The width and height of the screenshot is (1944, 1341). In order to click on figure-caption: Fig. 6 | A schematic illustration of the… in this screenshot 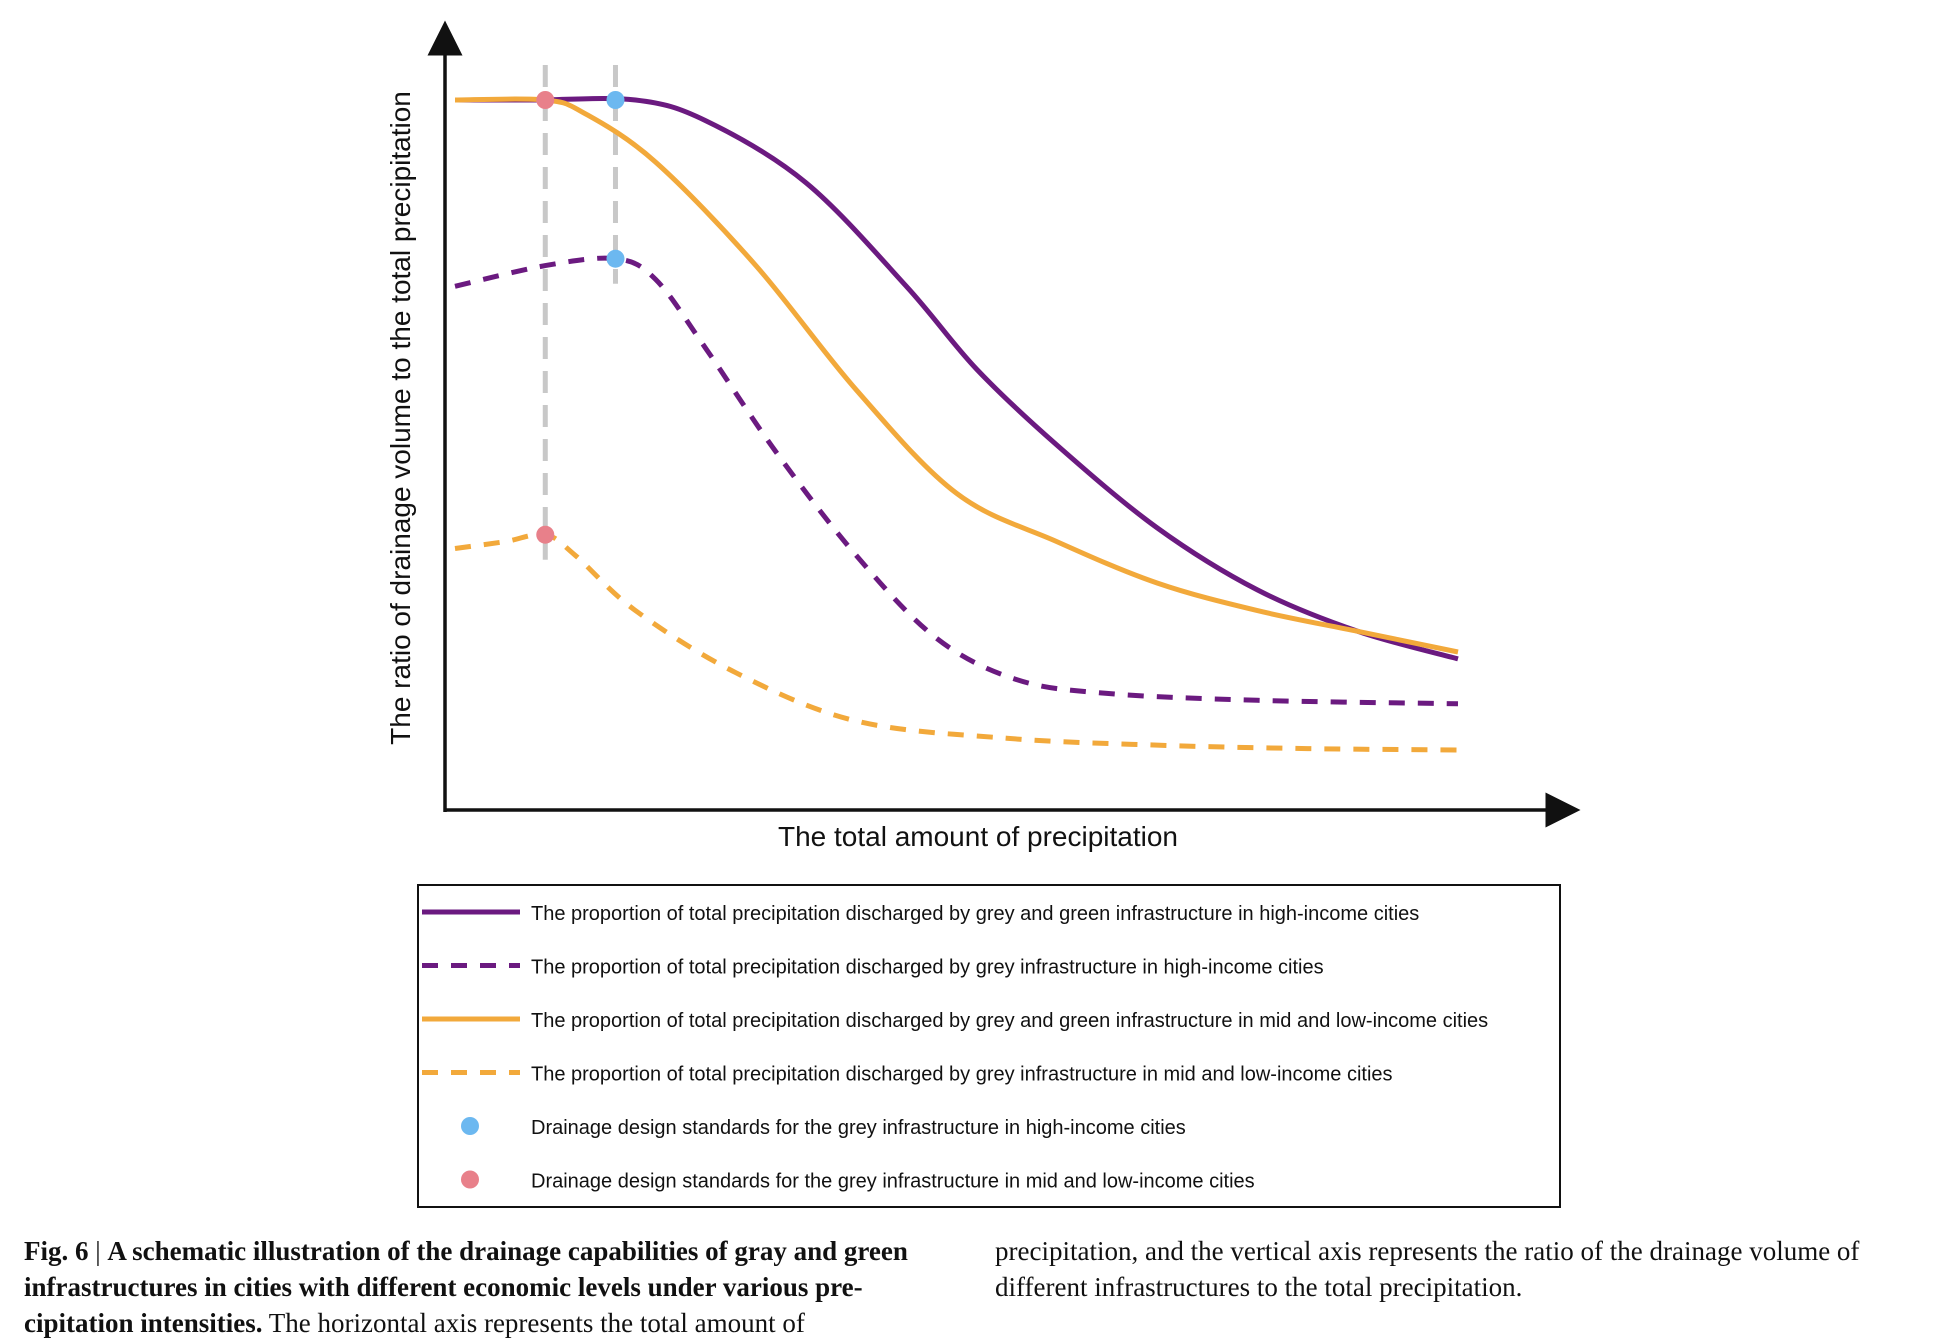, I will do `click(974, 1287)`.